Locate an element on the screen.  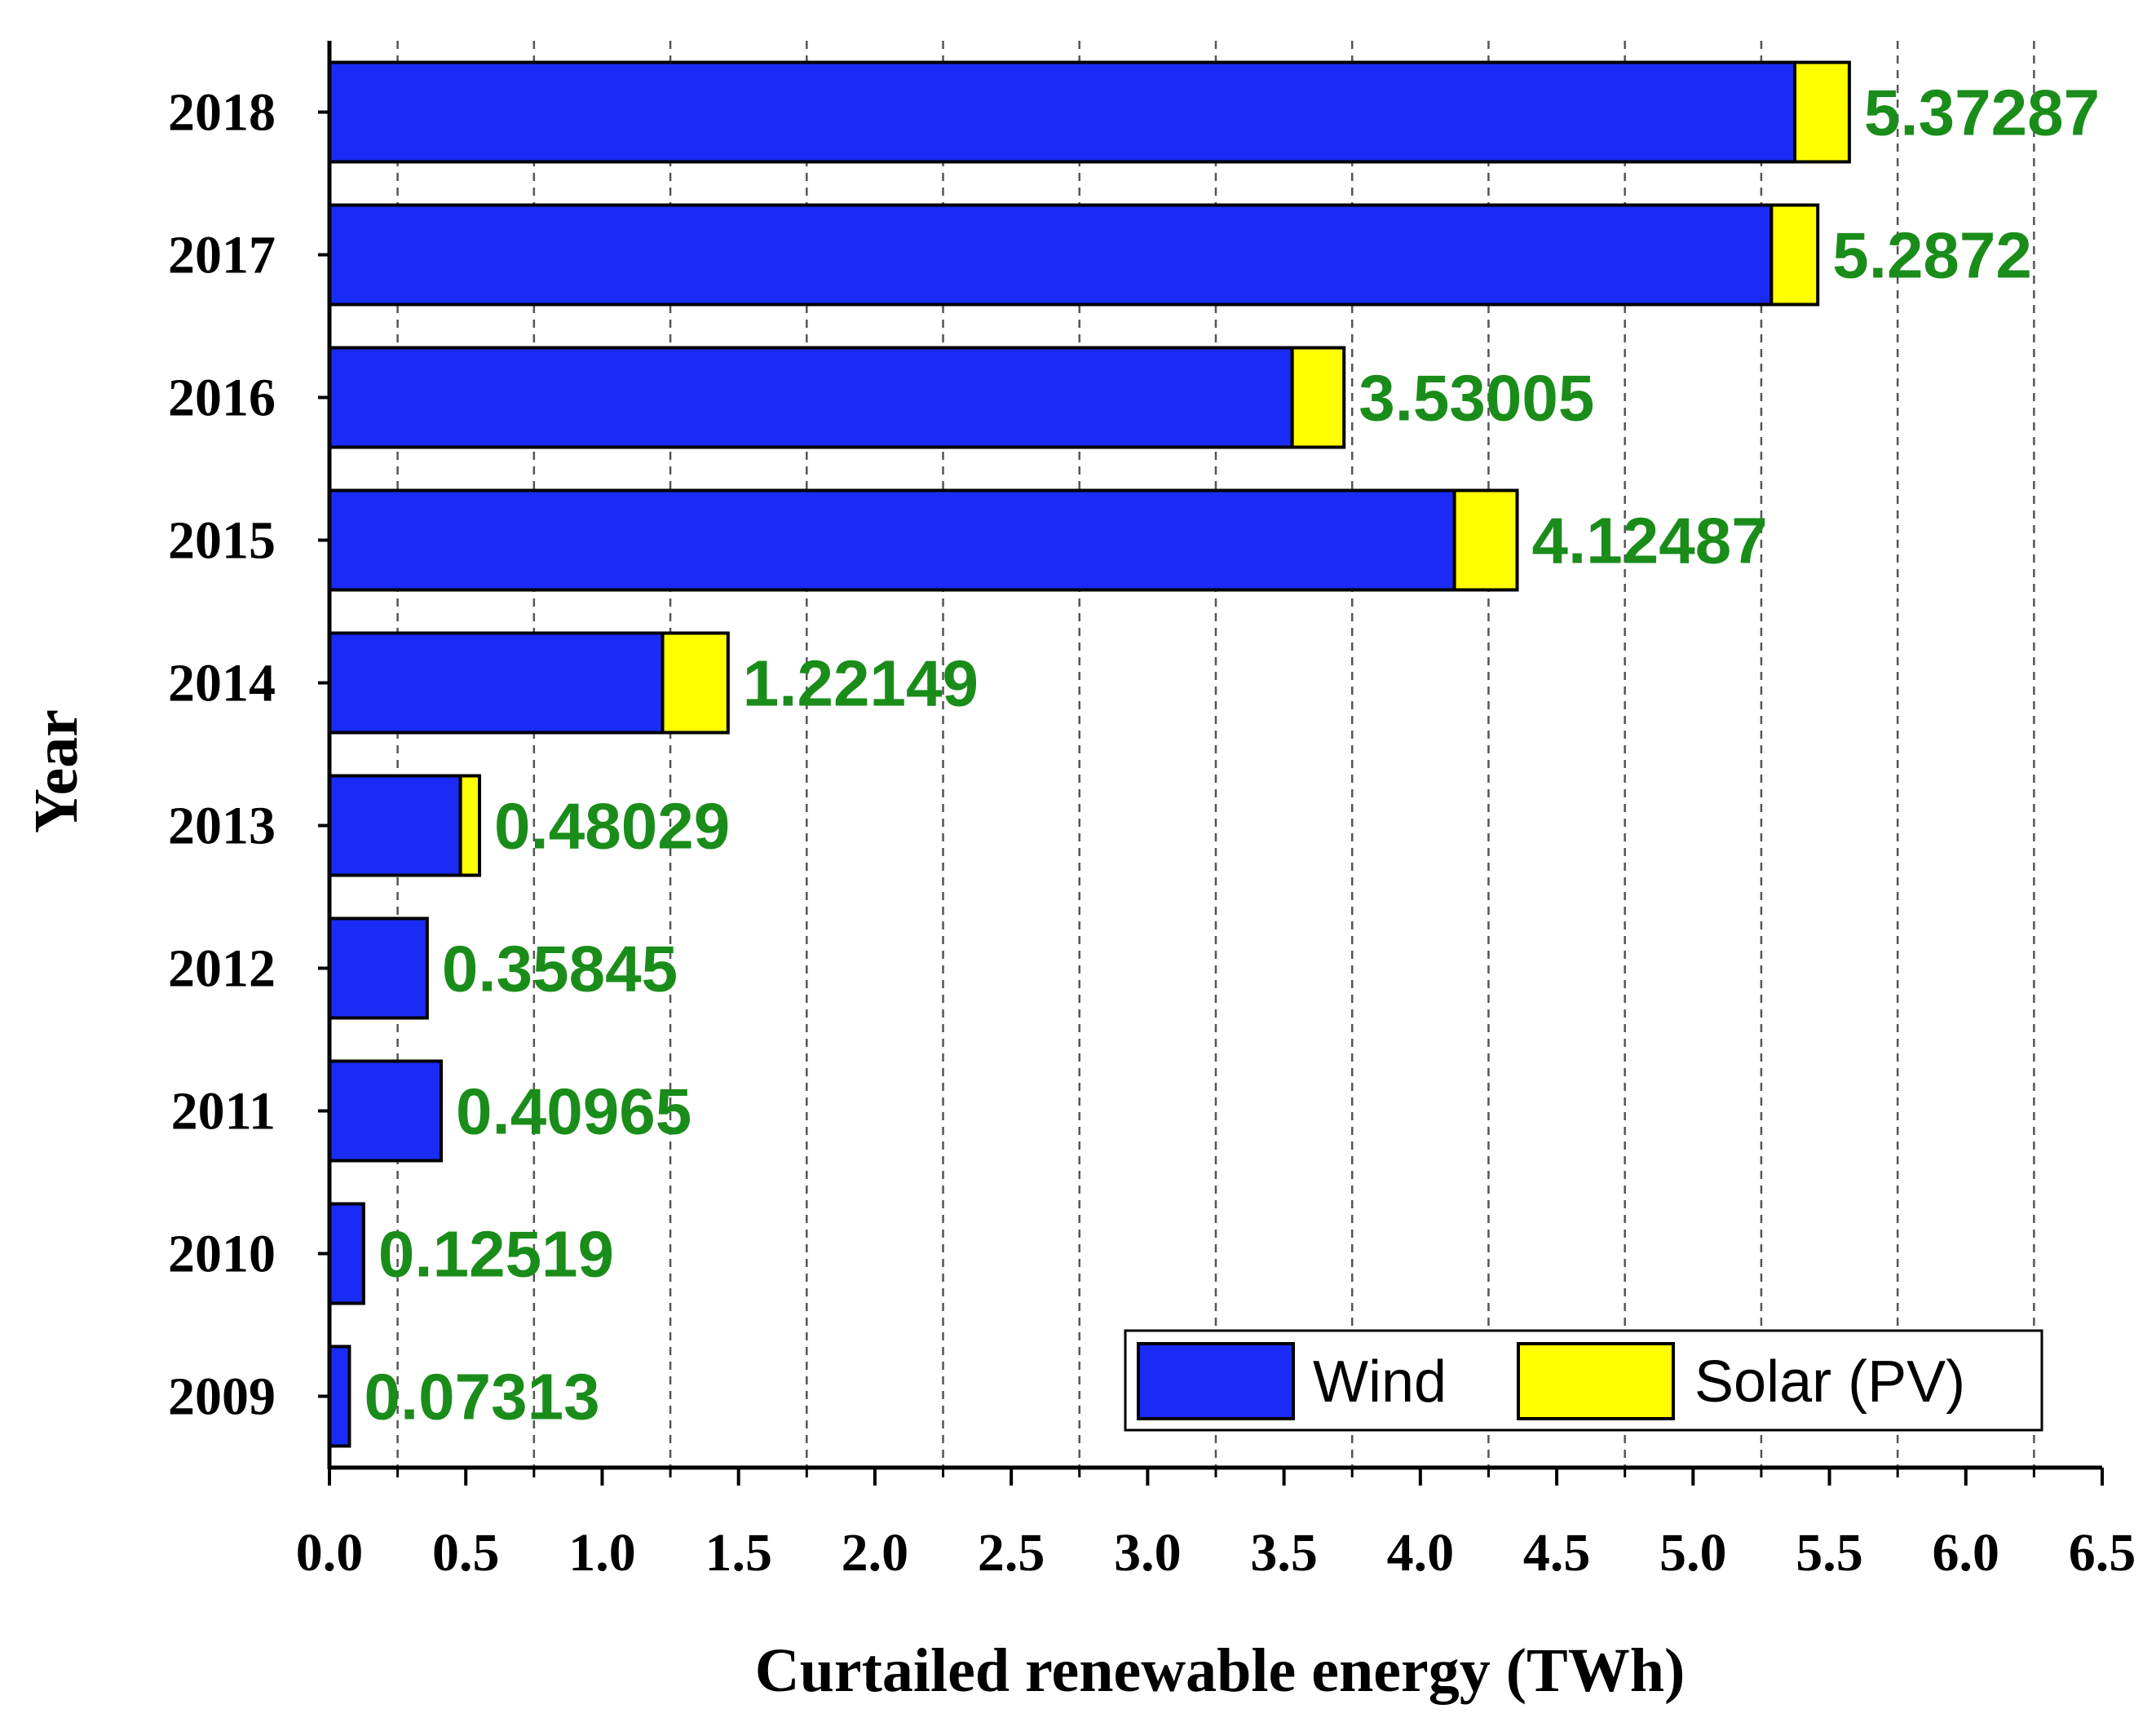
x-tick-label-4.5: 4.5 is located at coordinates (1557, 1553).